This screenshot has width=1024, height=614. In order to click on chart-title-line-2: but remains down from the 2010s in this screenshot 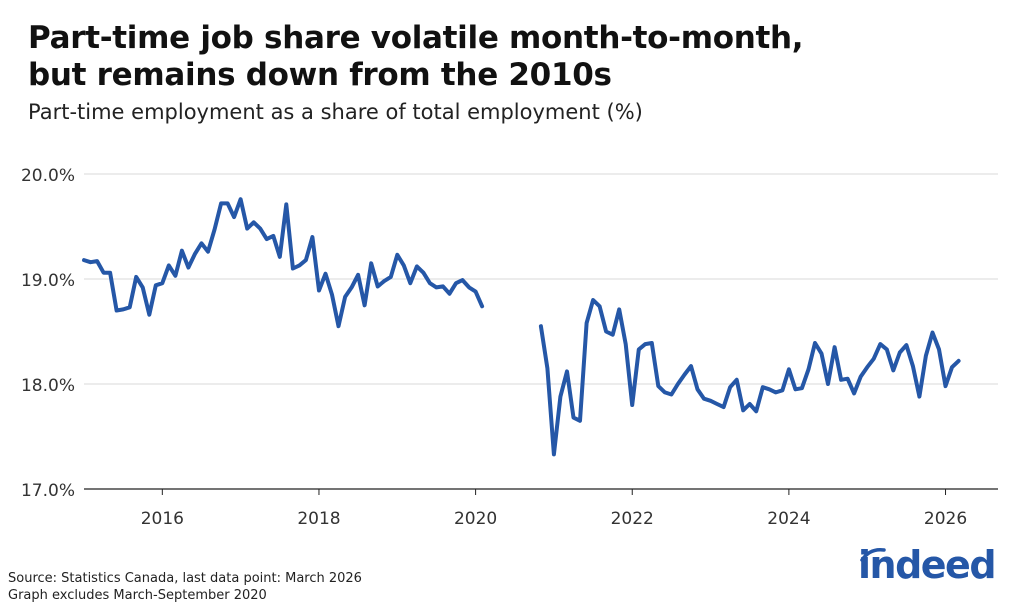, I will do `click(320, 75)`.